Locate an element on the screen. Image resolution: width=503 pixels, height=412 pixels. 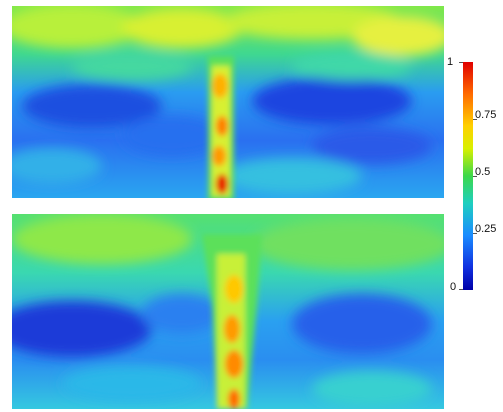
colorbar-label-05: 0.5 is located at coordinates (483, 172).